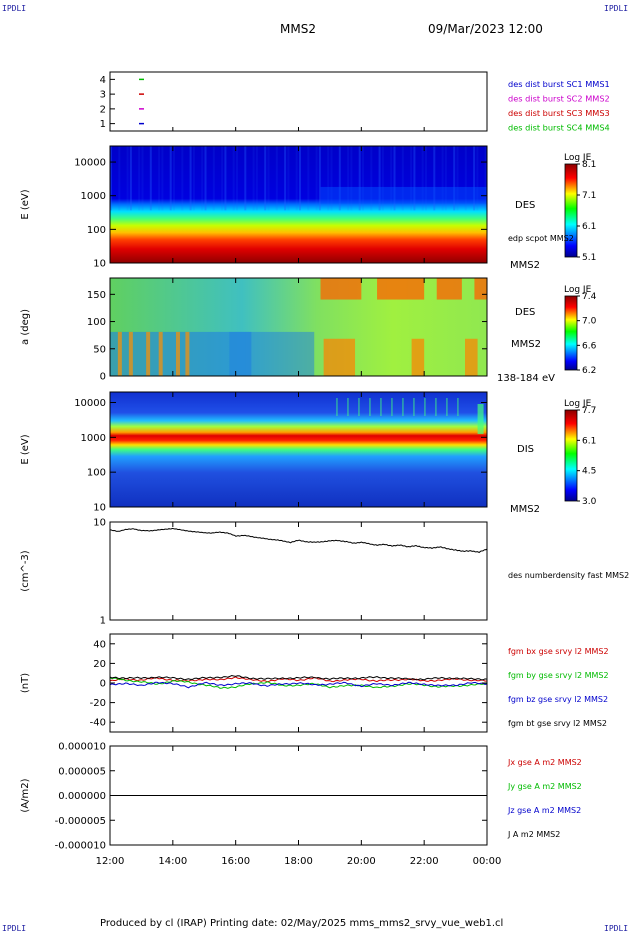  I want to click on magnetic-field-legend-entry: fgm bz gse srvy l2 MMS2, so click(558, 699).